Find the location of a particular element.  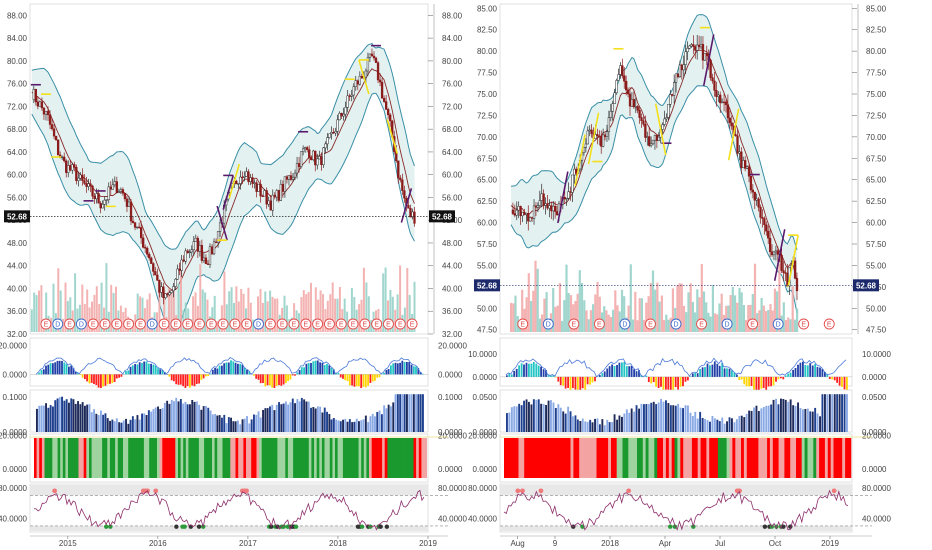

signal-dash-mark is located at coordinates (733, 134).